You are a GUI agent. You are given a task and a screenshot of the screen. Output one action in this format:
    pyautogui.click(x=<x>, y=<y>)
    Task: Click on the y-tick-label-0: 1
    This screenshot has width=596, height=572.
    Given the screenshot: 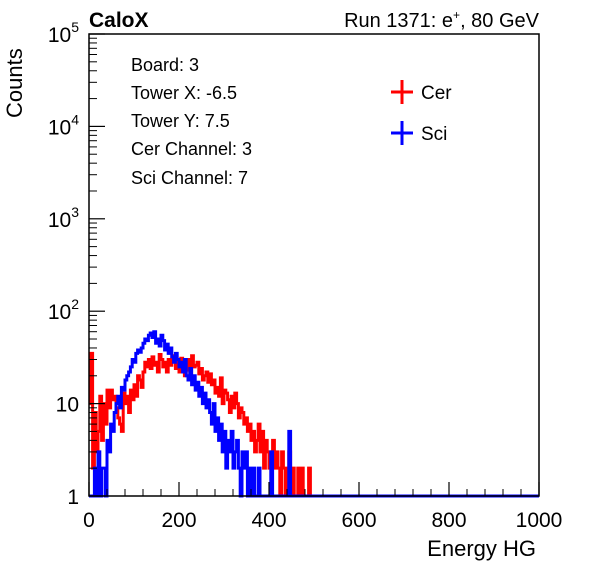 What is the action you would take?
    pyautogui.click(x=73, y=497)
    